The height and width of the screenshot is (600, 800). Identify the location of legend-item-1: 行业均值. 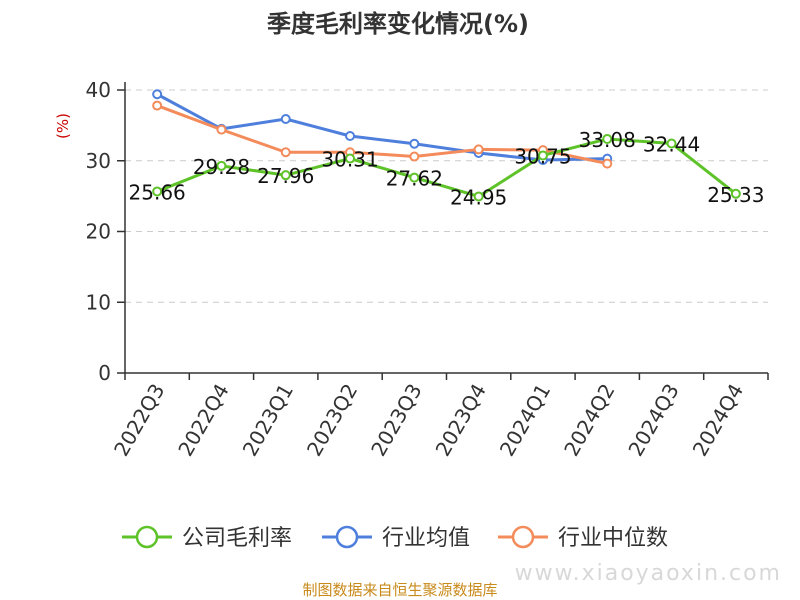
(396, 538).